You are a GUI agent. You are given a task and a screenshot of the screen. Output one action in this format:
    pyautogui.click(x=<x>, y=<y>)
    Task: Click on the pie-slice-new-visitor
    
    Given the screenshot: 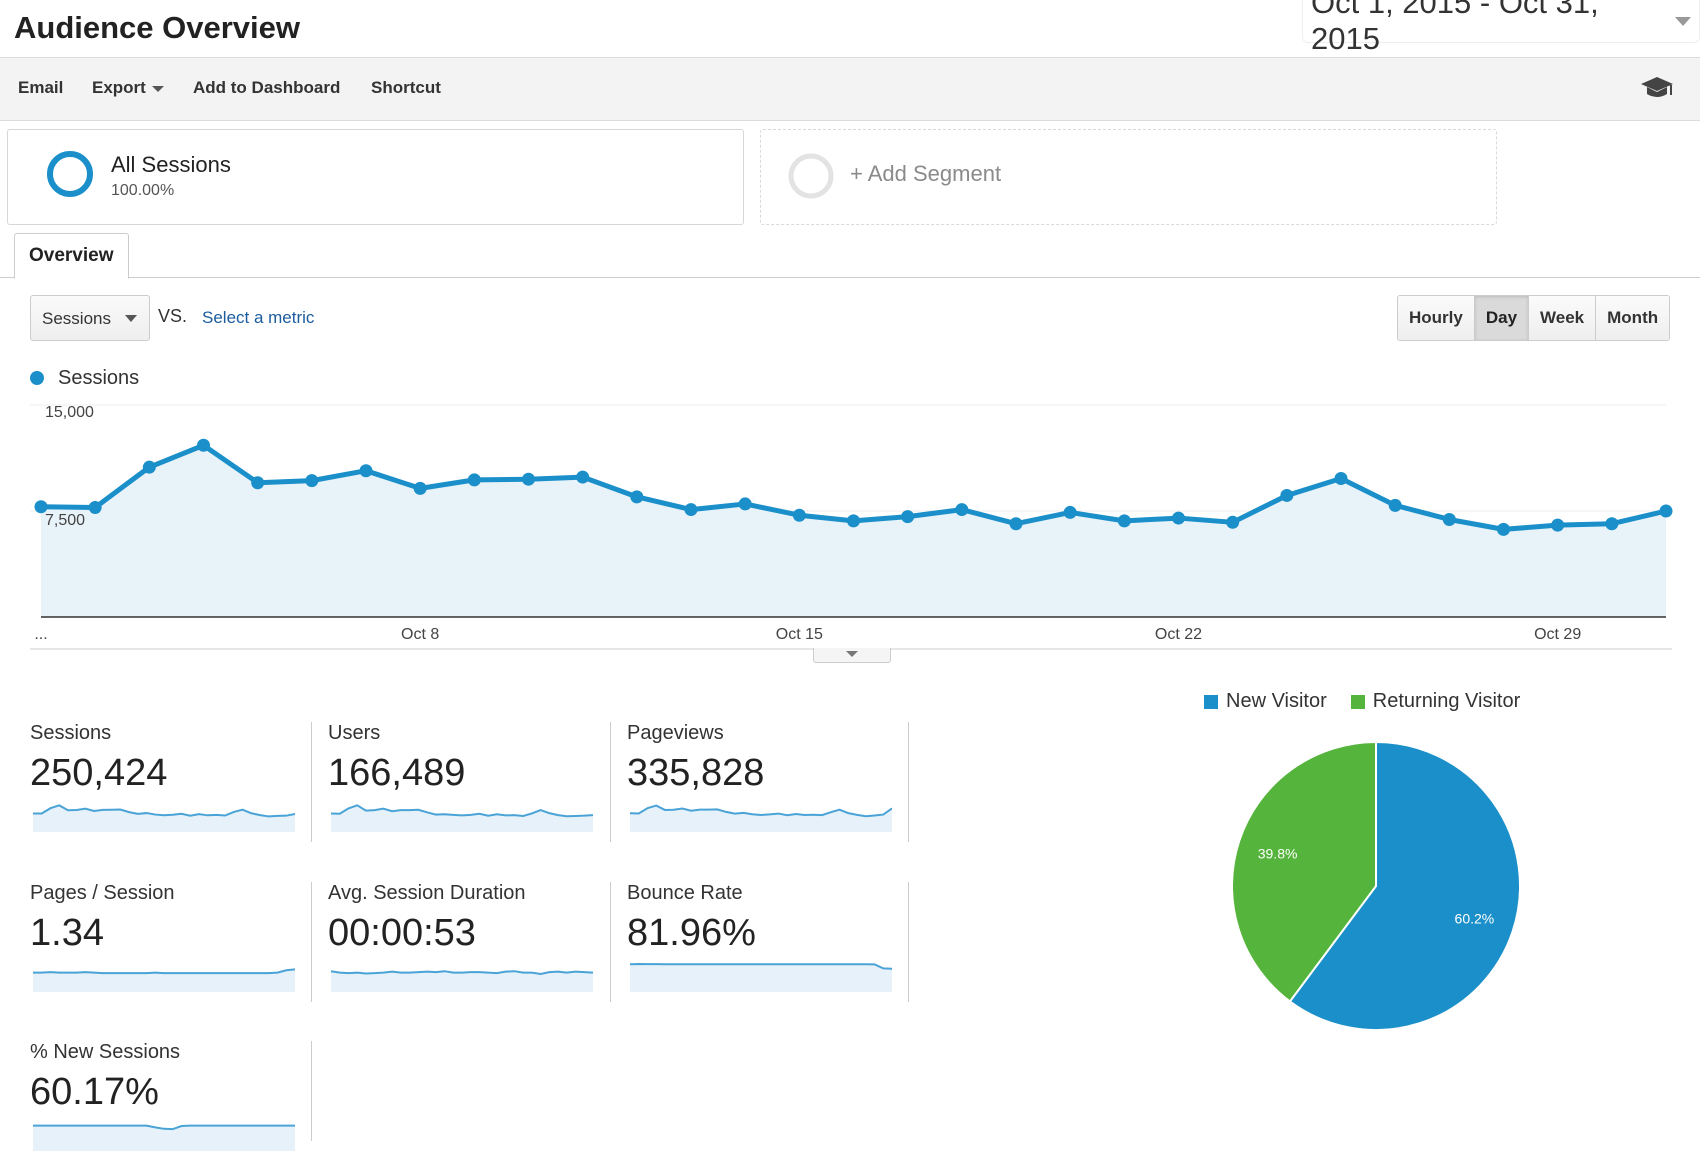 What is the action you would take?
    pyautogui.click(x=1404, y=885)
    